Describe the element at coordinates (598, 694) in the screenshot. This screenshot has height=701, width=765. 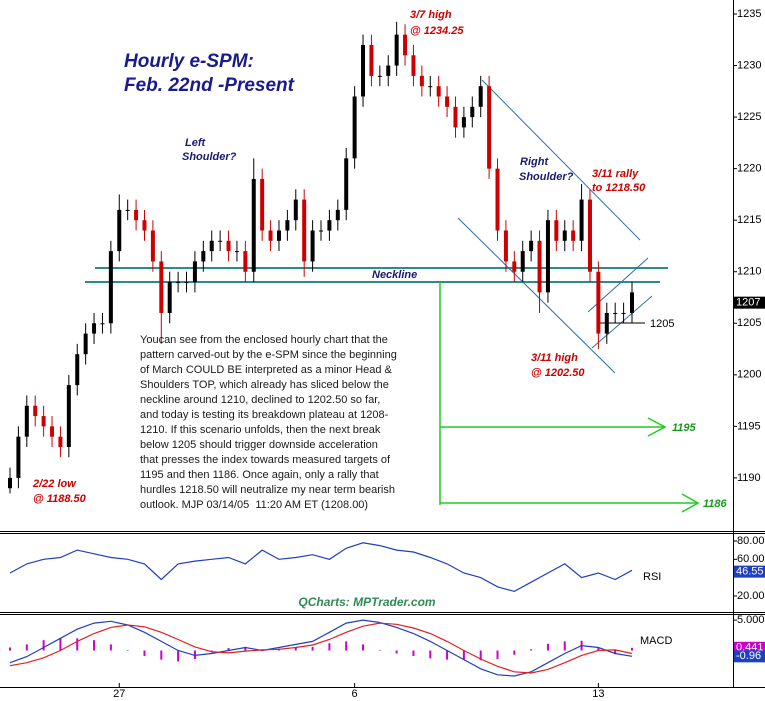
I see `x-tick-label: 13` at that location.